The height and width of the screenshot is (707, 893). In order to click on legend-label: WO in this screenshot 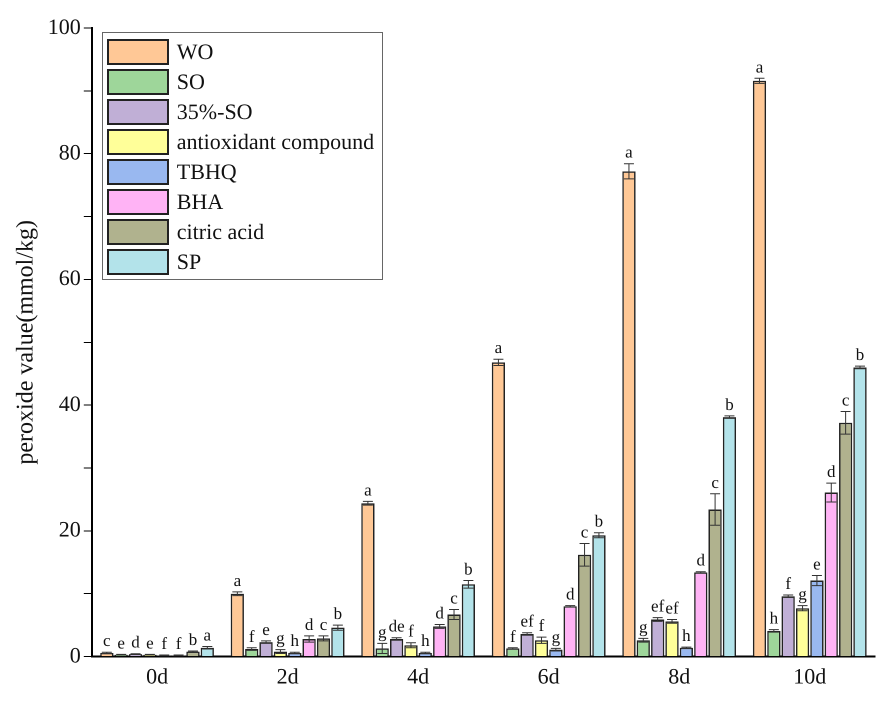, I will do `click(195, 52)`.